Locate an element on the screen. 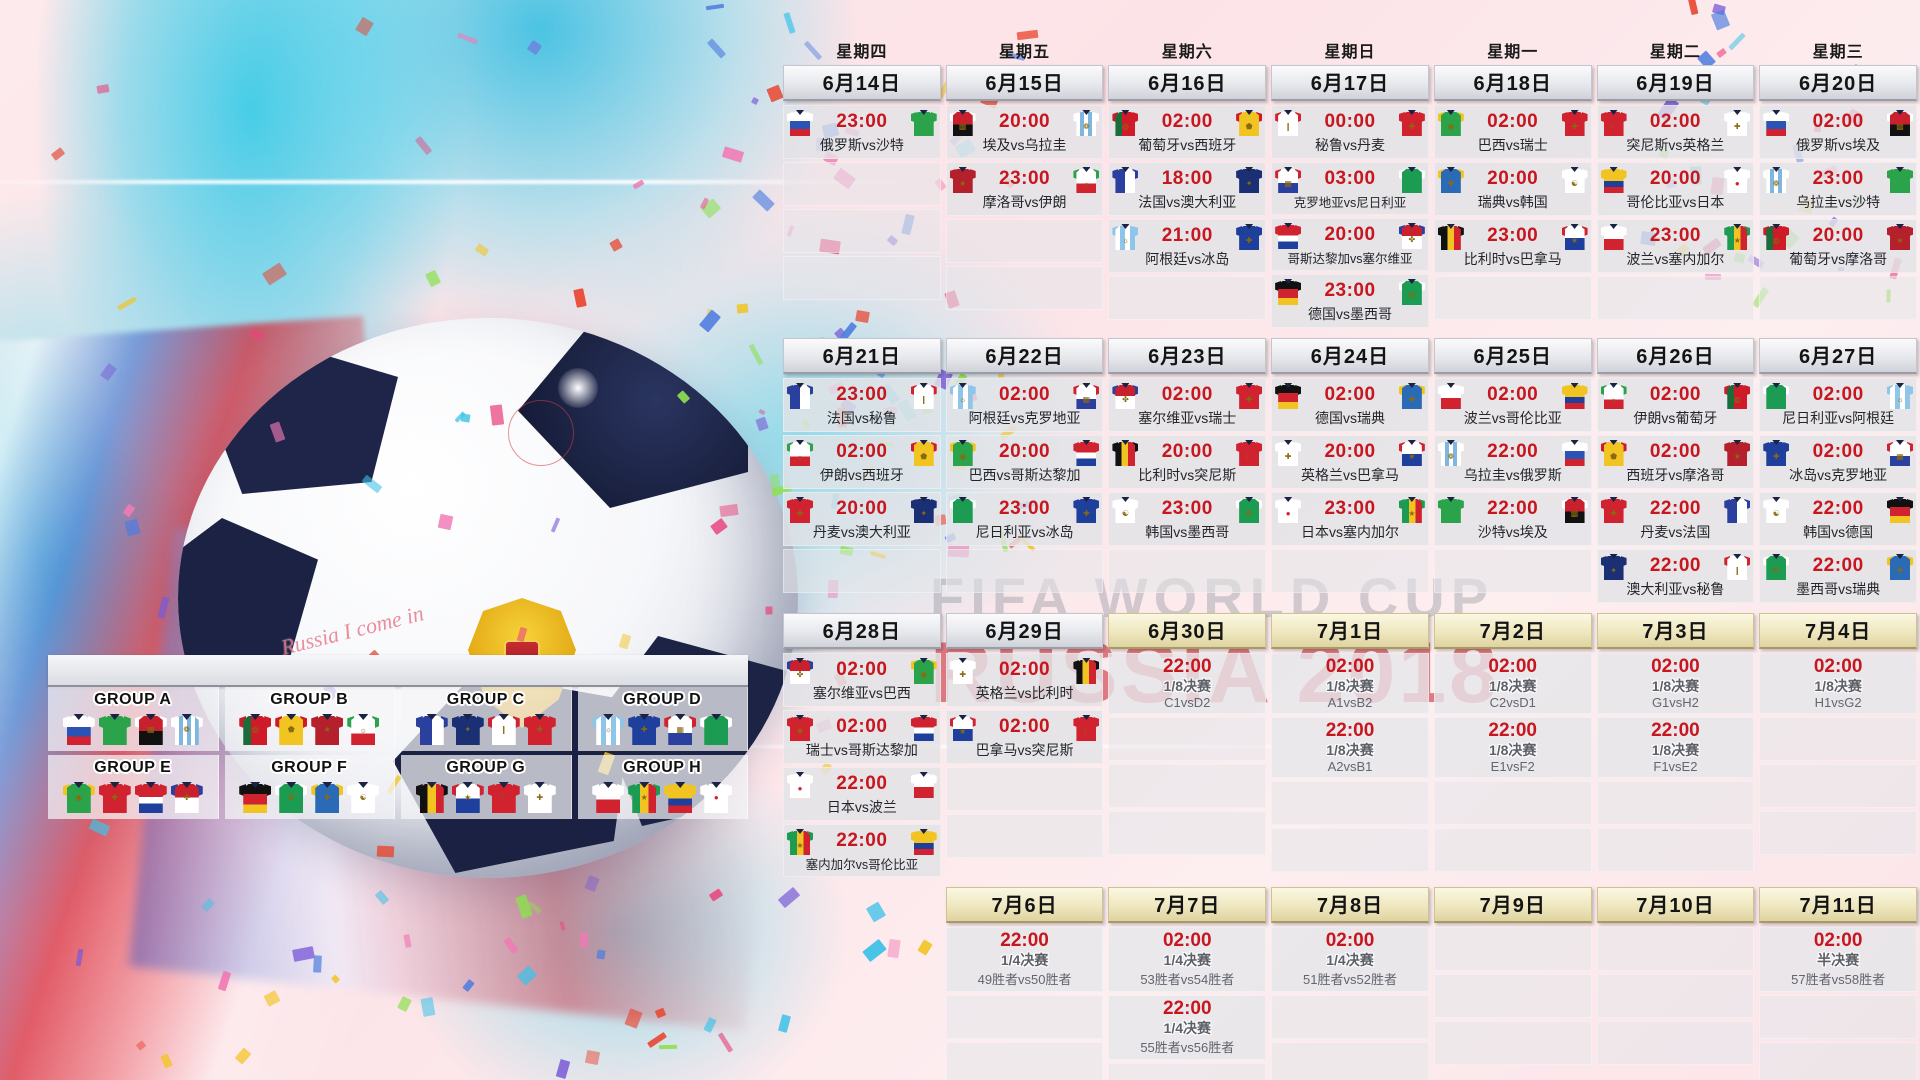 This screenshot has height=1080, width=1920. team-jersey-icon: ✚ is located at coordinates (1450, 179).